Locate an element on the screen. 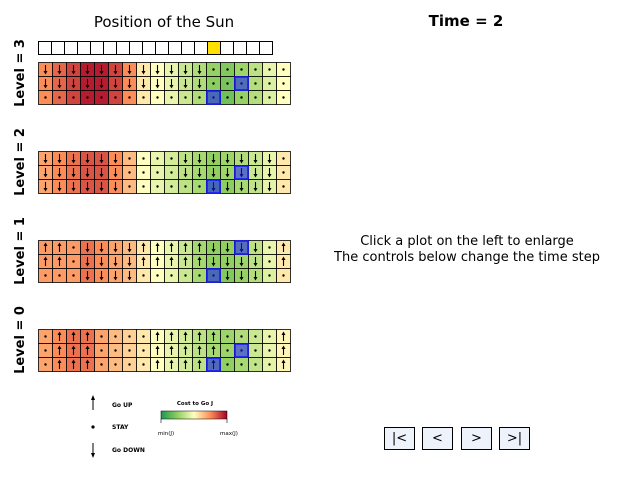 This screenshot has width=640, height=480. prev-step-button: < is located at coordinates (437, 438).